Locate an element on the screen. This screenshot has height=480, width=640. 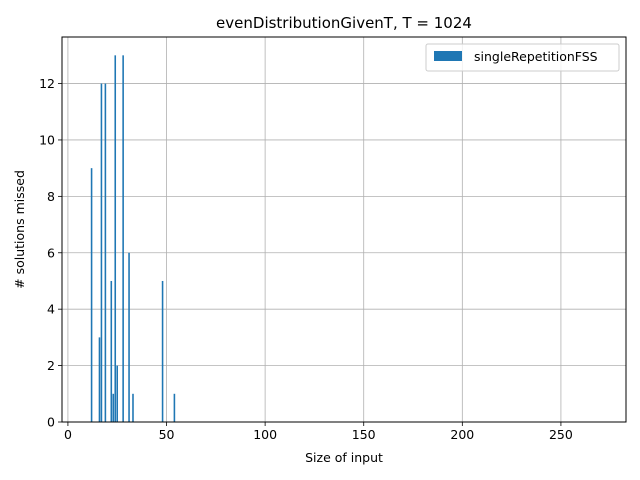
y-axis-ticks: 0 2 4 6 8 10 12 is located at coordinates (50, 253).